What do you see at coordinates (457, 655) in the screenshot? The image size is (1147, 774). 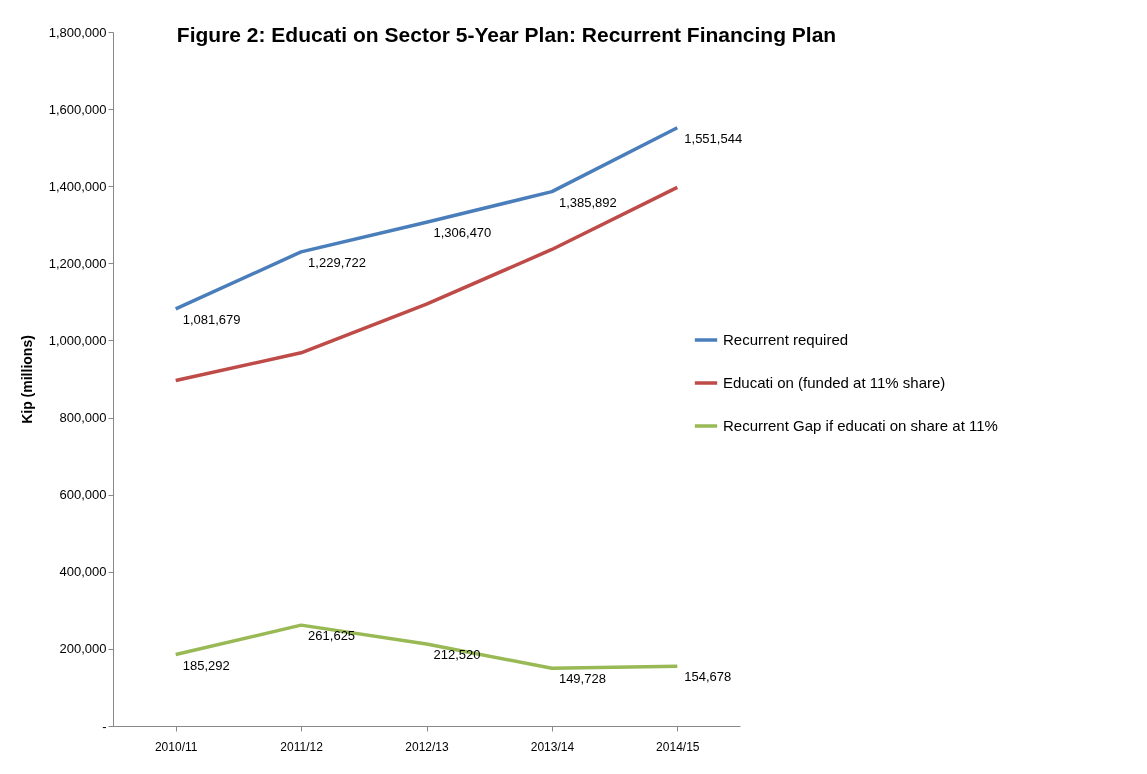 I see `data-label: 212,520` at bounding box center [457, 655].